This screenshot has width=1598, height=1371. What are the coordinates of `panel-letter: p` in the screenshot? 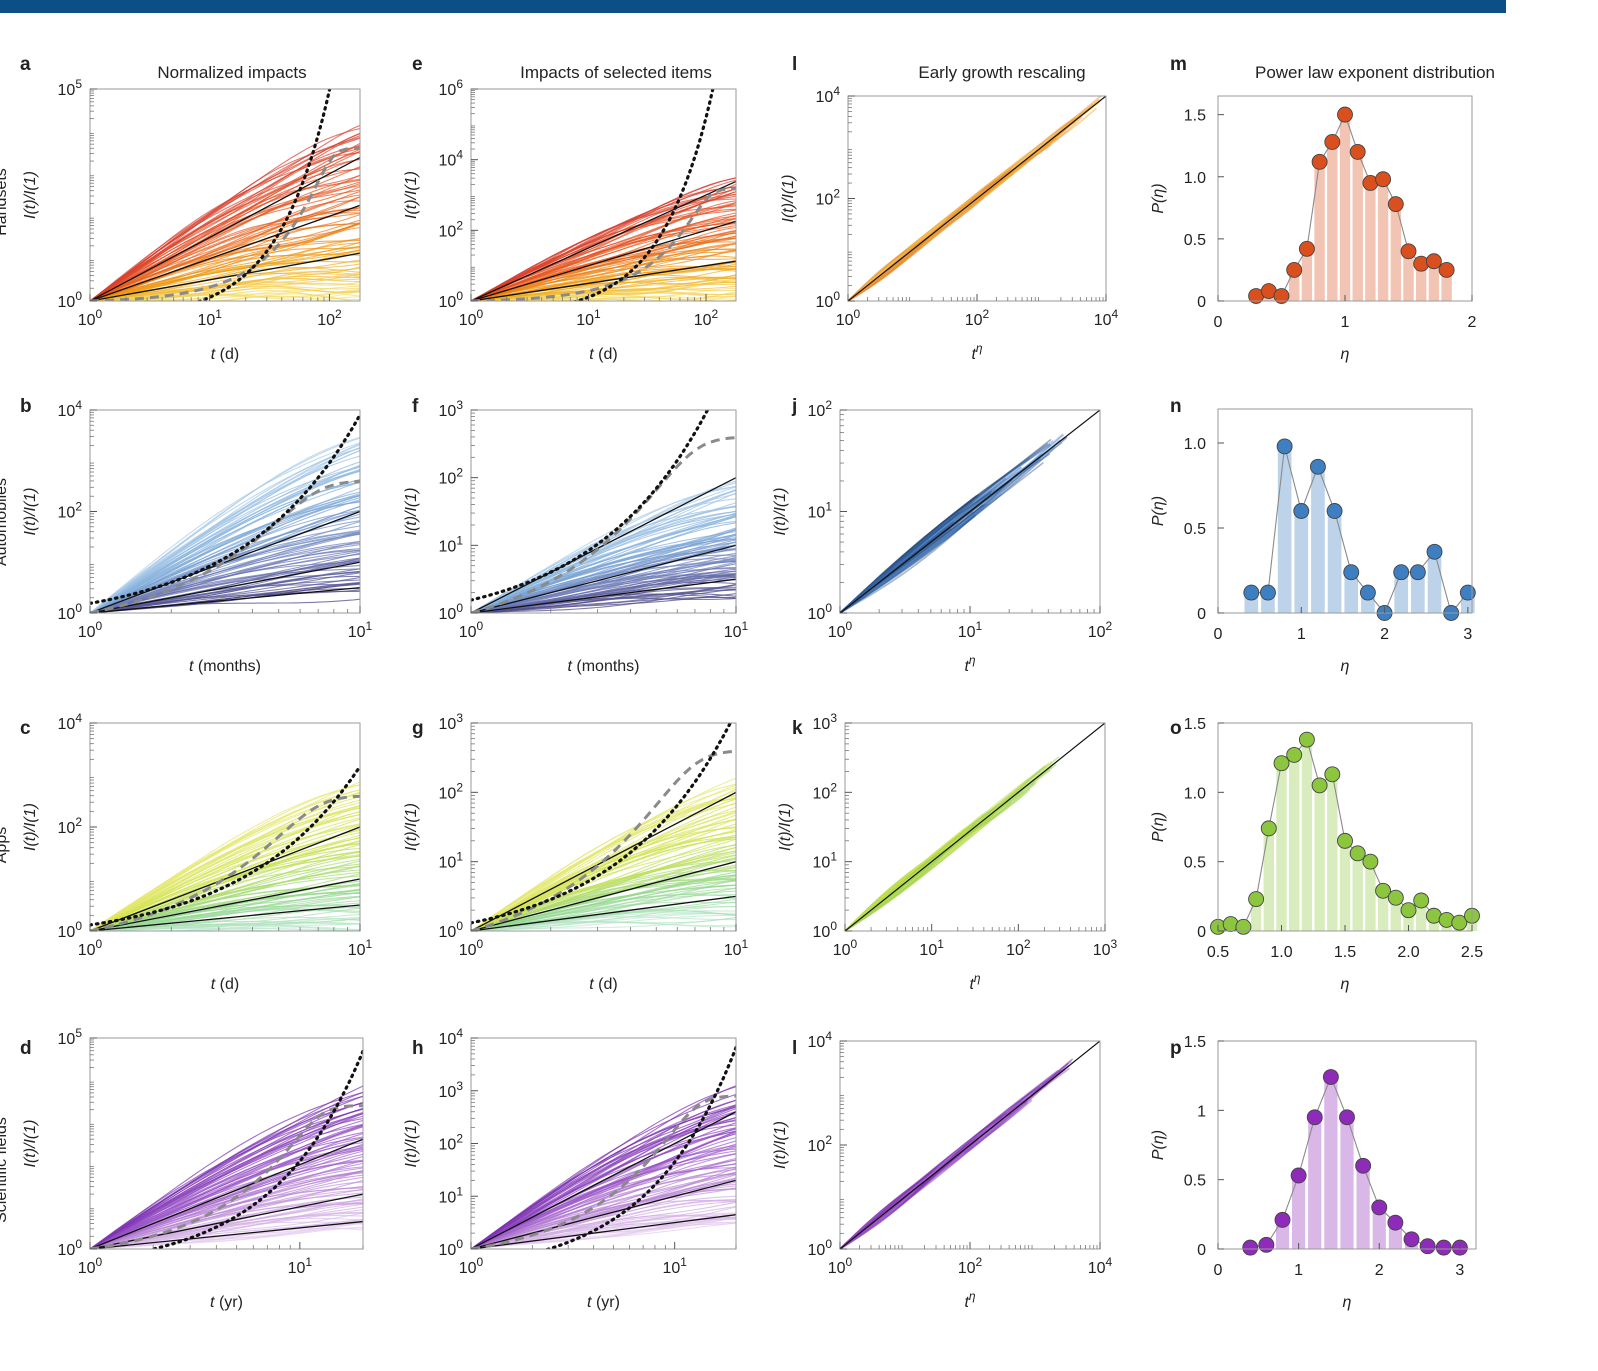 It's located at (1176, 1048).